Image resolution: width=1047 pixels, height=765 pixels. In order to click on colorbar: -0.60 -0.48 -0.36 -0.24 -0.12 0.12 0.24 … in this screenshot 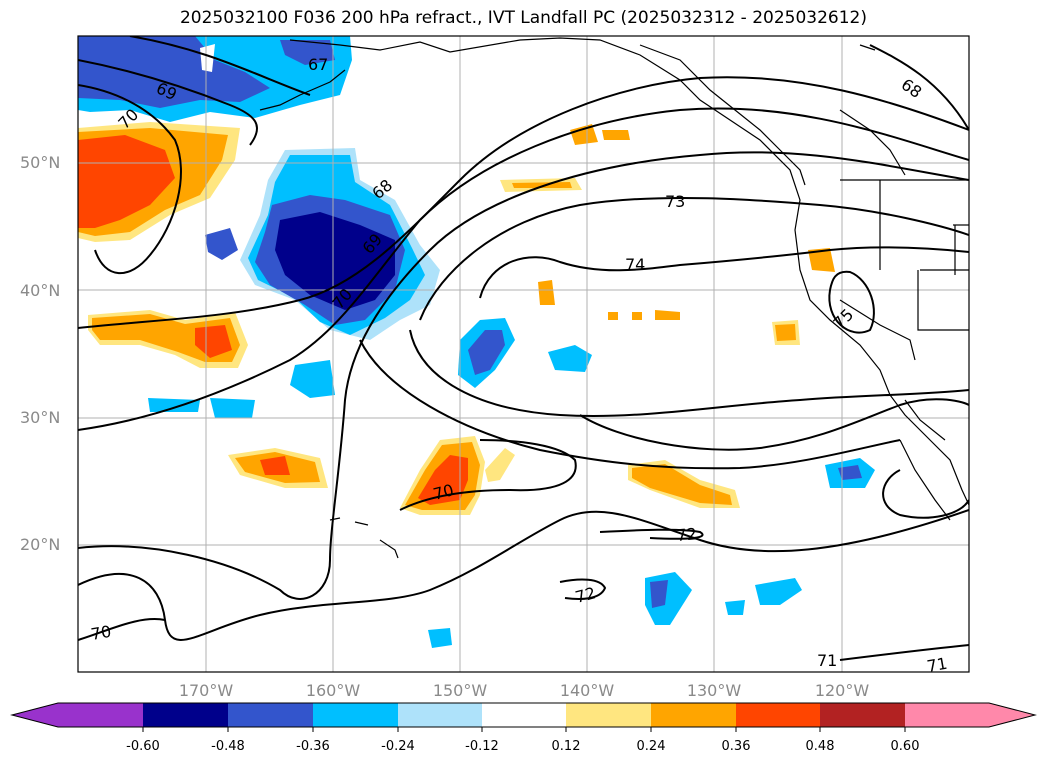, I will do `click(523, 728)`.